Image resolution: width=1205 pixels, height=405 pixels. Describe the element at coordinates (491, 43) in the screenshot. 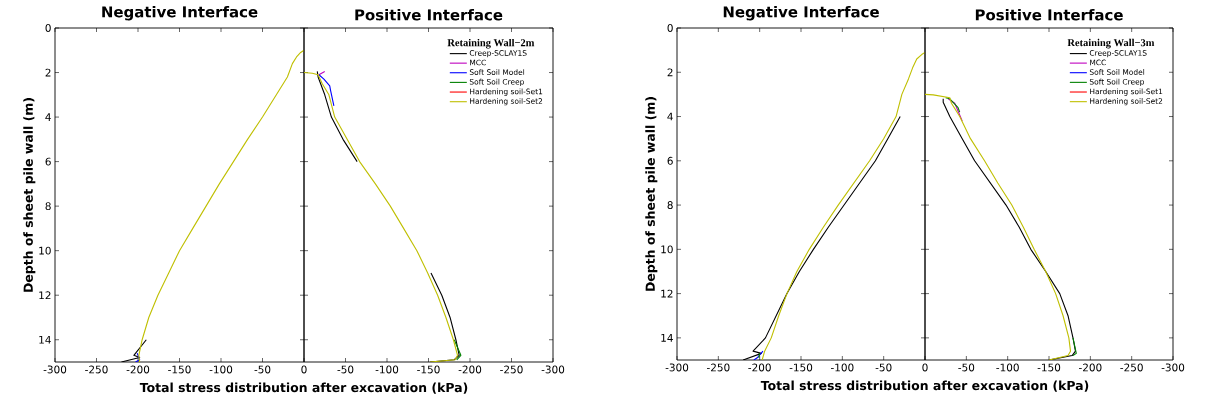

I see `legend-title: Retaining Wall−2m` at that location.